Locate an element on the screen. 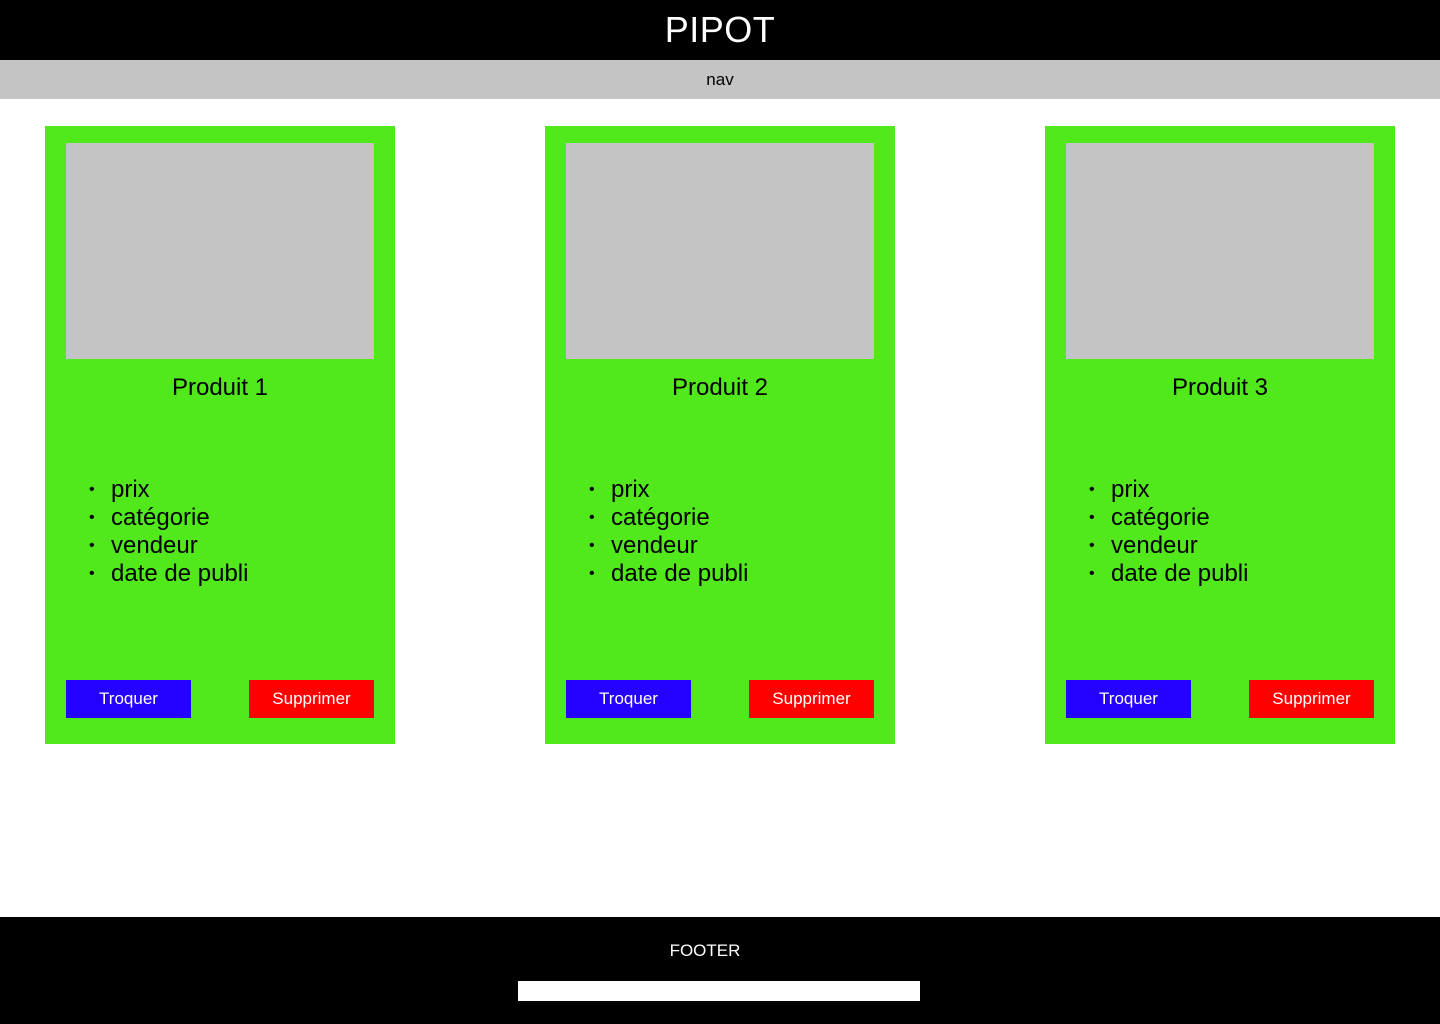 The width and height of the screenshot is (1440, 1024). nav-label: nav is located at coordinates (720, 79).